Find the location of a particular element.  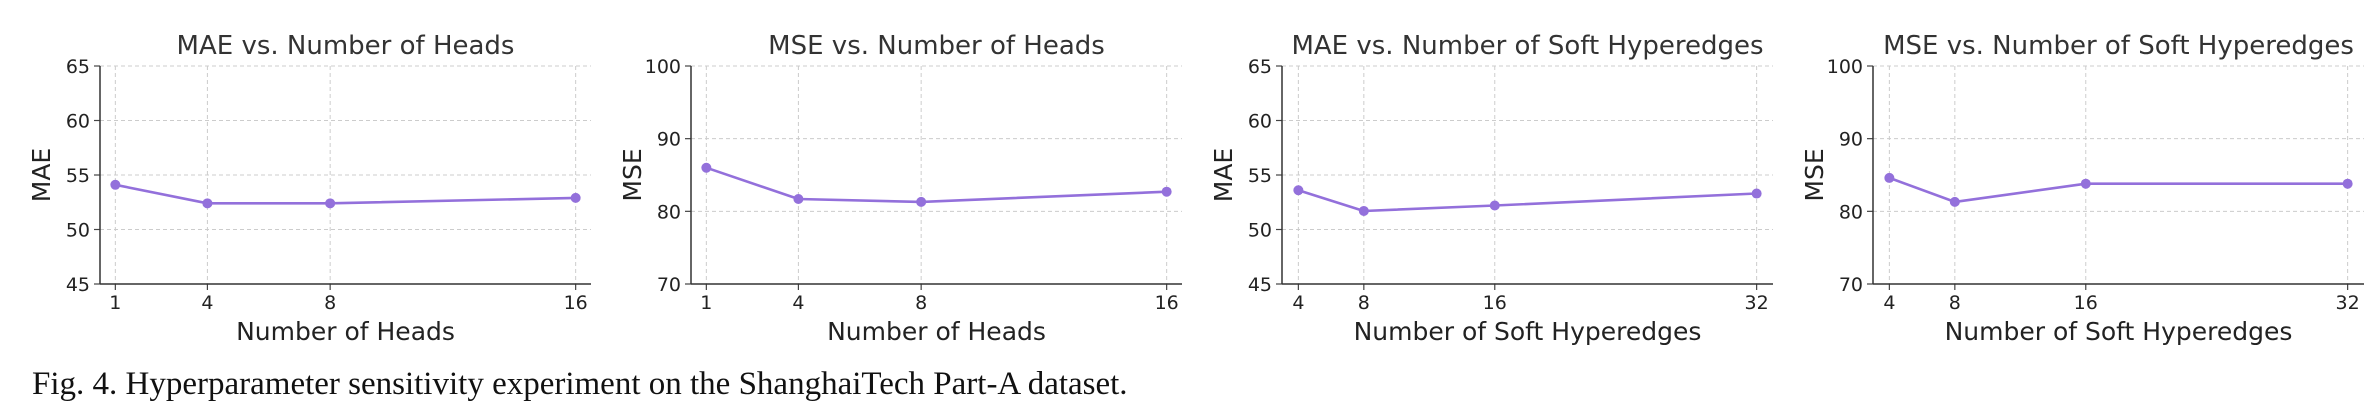

chart-title: MAE vs. Number of Soft Hyperedges is located at coordinates (1527, 46).